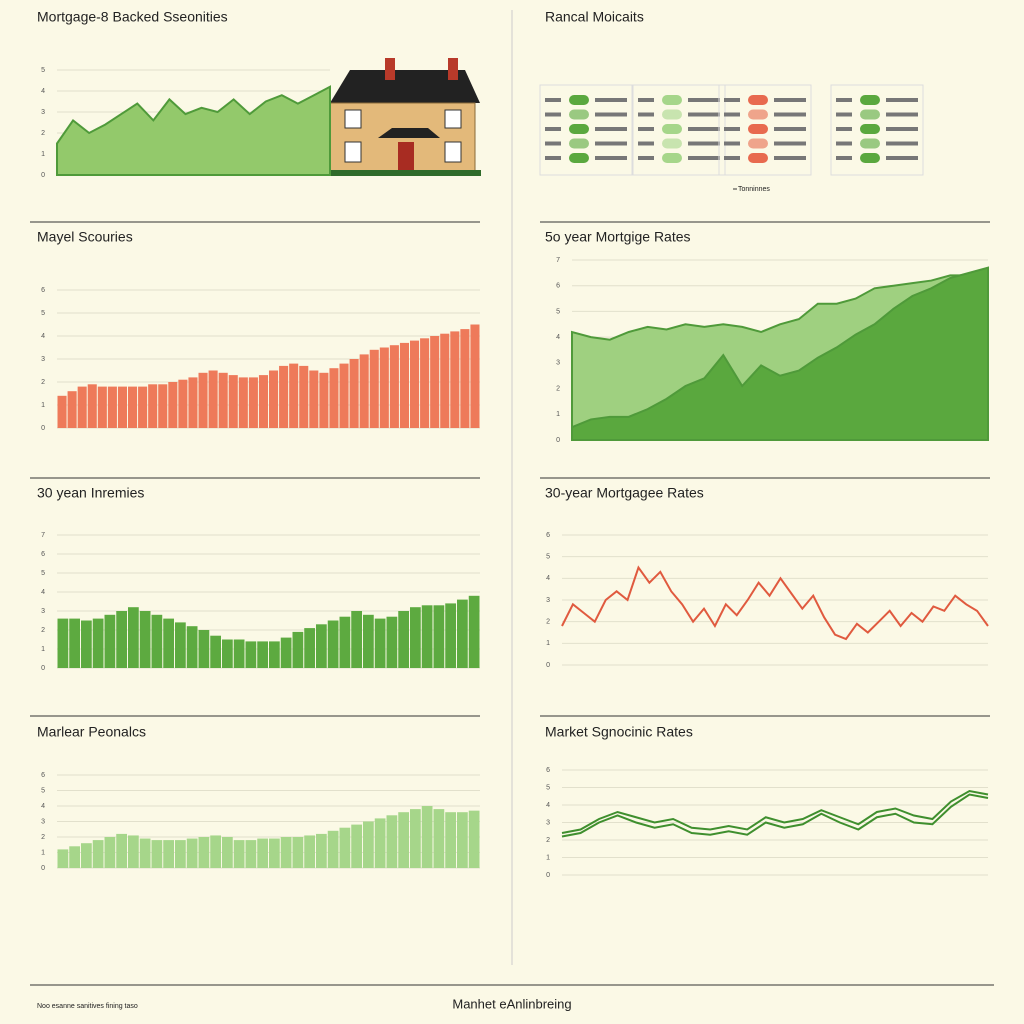 Image resolution: width=1024 pixels, height=1024 pixels. What do you see at coordinates (775, 815) in the screenshot?
I see `line` at bounding box center [775, 815].